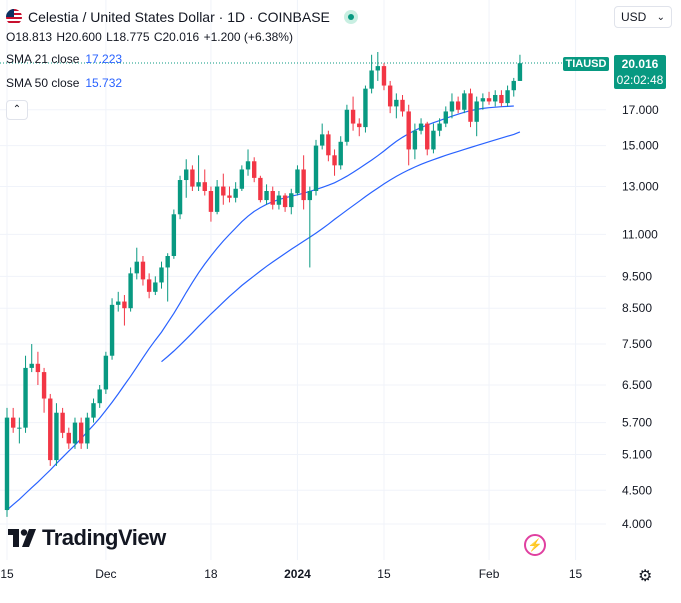  Describe the element at coordinates (248, 37) in the screenshot. I see `change-value: +1.200 (+6.38%)` at that location.